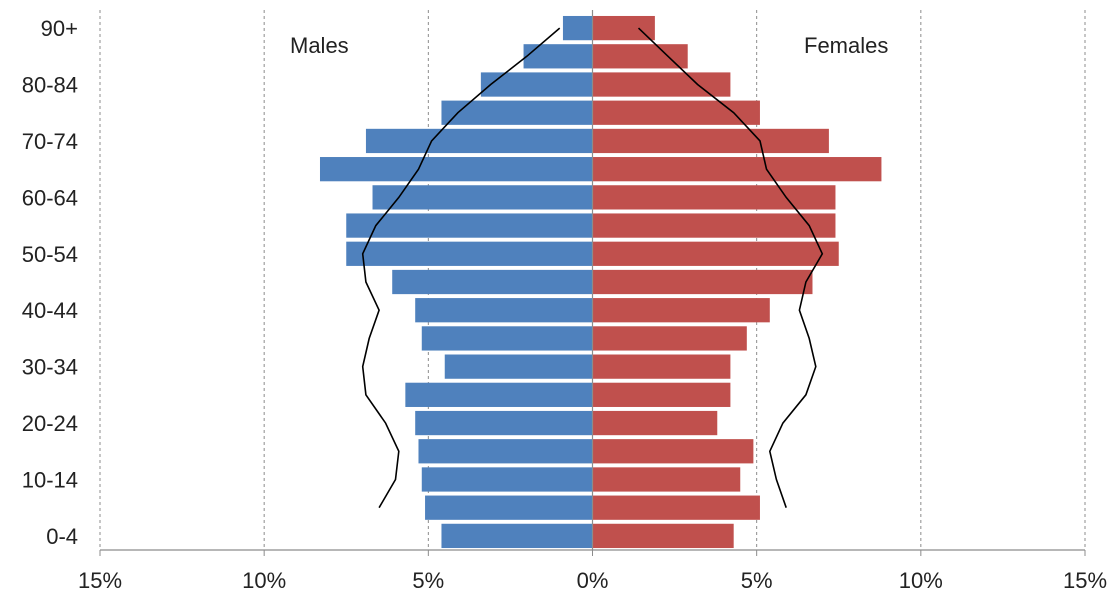 The width and height of the screenshot is (1112, 599). What do you see at coordinates (623, 28) in the screenshot?
I see `female-bar-90+` at bounding box center [623, 28].